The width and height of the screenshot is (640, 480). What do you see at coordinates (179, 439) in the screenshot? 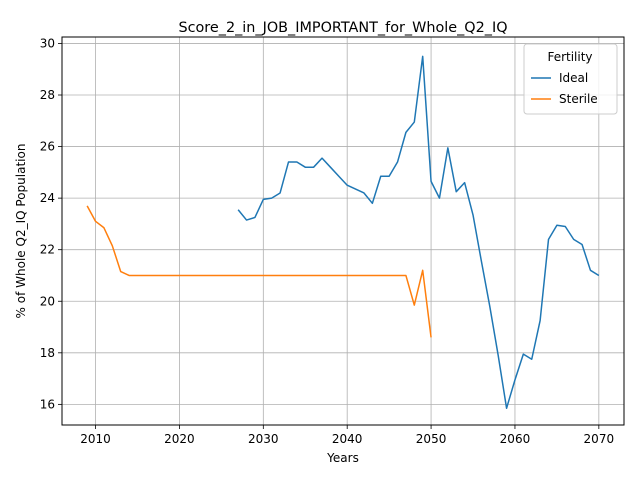
I see `x-tick-label: 2020` at bounding box center [179, 439].